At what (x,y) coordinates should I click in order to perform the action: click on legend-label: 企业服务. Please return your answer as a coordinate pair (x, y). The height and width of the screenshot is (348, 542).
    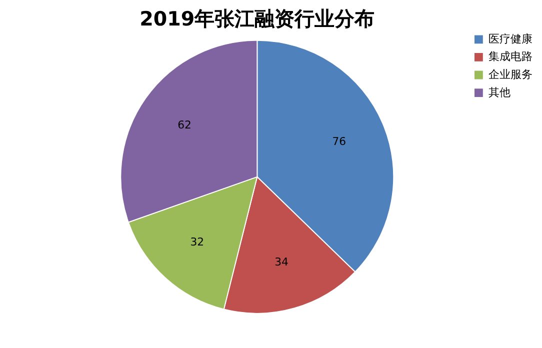
    Looking at the image, I should click on (510, 74).